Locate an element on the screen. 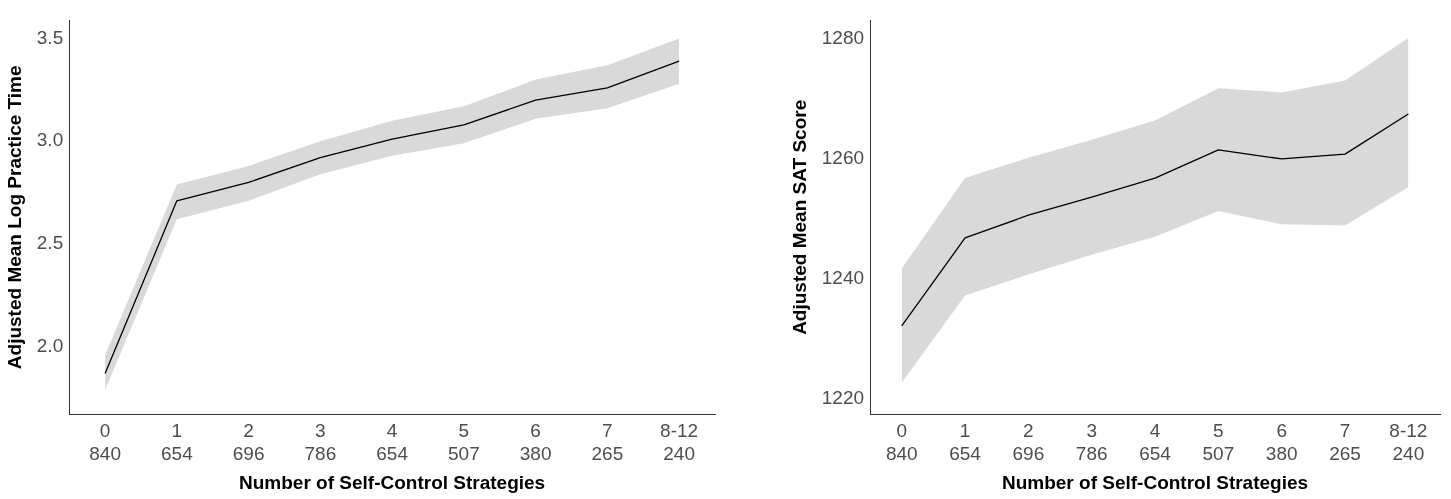 The image size is (1451, 499). y-tick-label: 1240 is located at coordinates (843, 277).